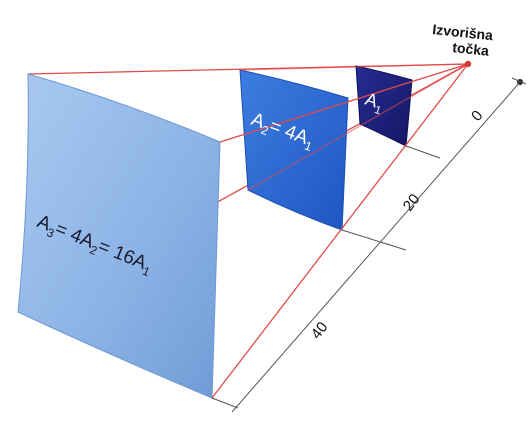 The image size is (528, 421). What do you see at coordinates (477, 115) in the screenshot?
I see `distance-label-0: 0` at bounding box center [477, 115].